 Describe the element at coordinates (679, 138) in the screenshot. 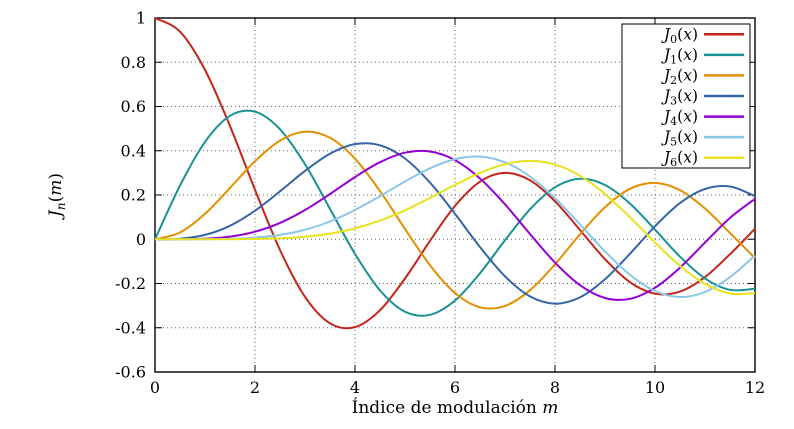

I see `legend-label-J5: J5(x)` at that location.